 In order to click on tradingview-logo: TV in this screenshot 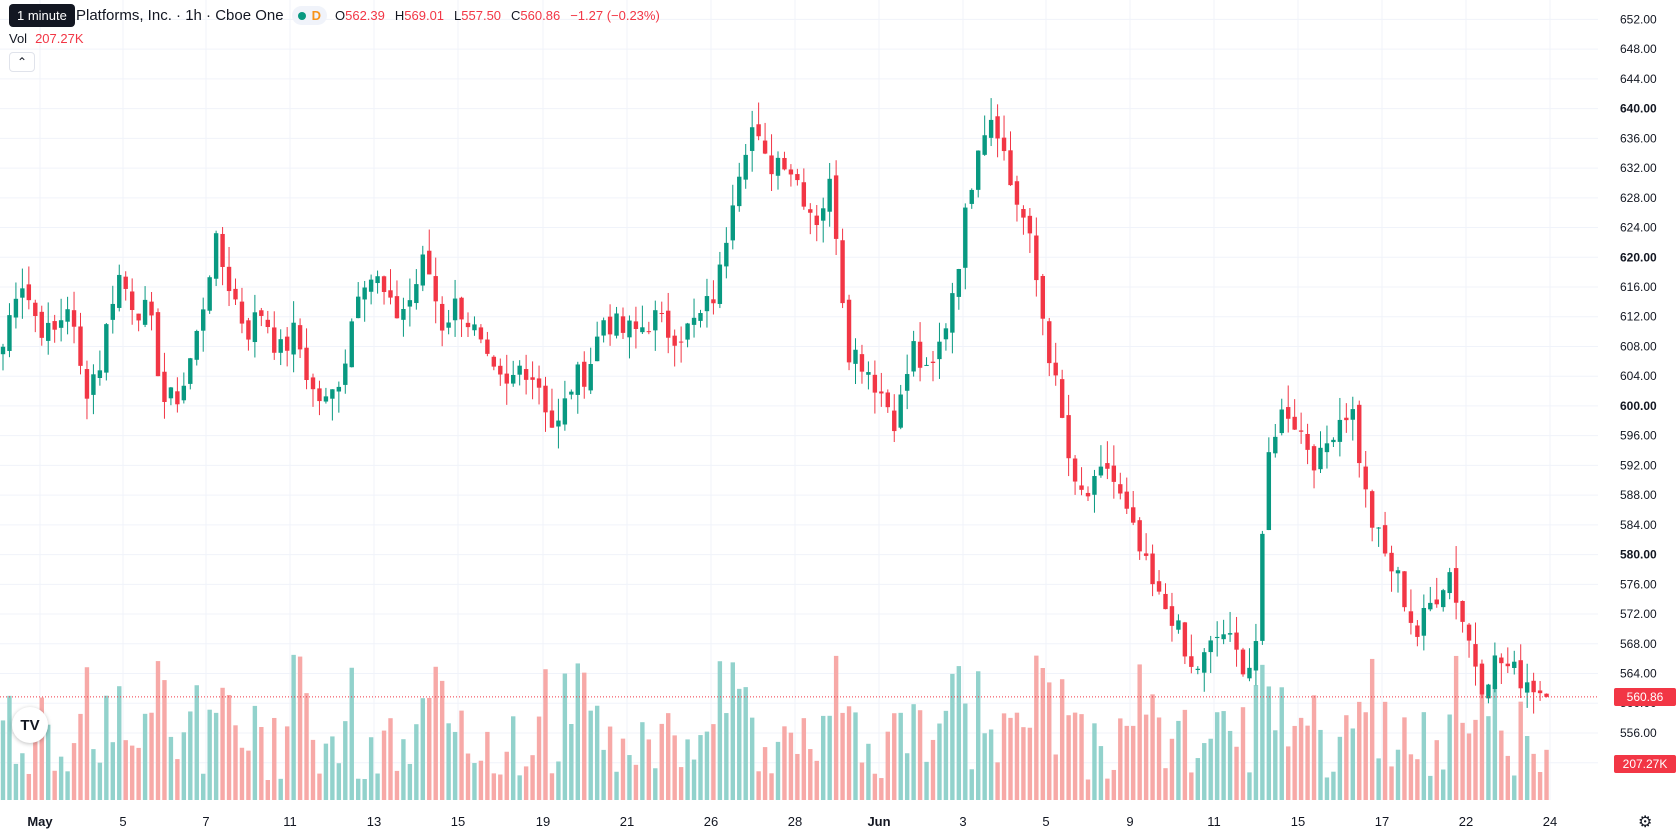, I will do `click(30, 725)`.